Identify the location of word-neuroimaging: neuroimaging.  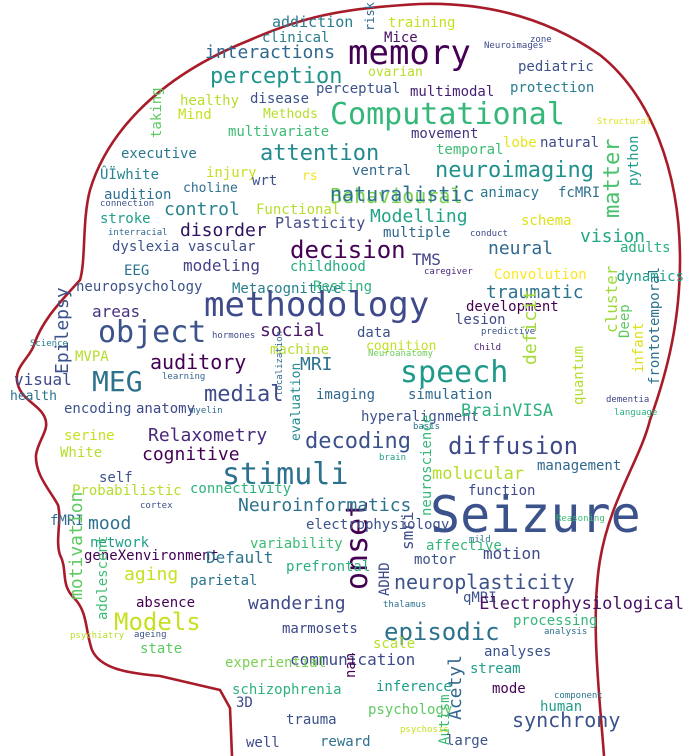
(514, 170).